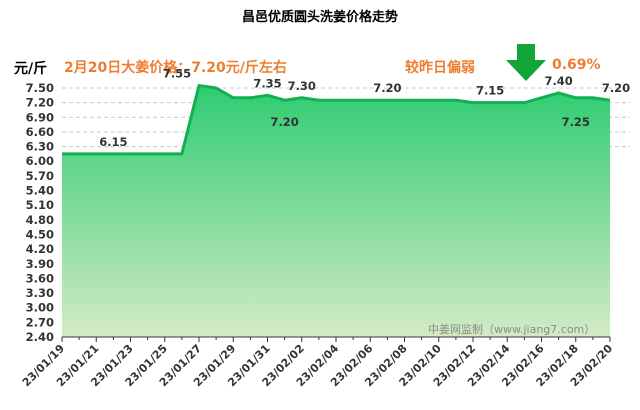  What do you see at coordinates (302, 86) in the screenshot?
I see `data-label: 7.30` at bounding box center [302, 86].